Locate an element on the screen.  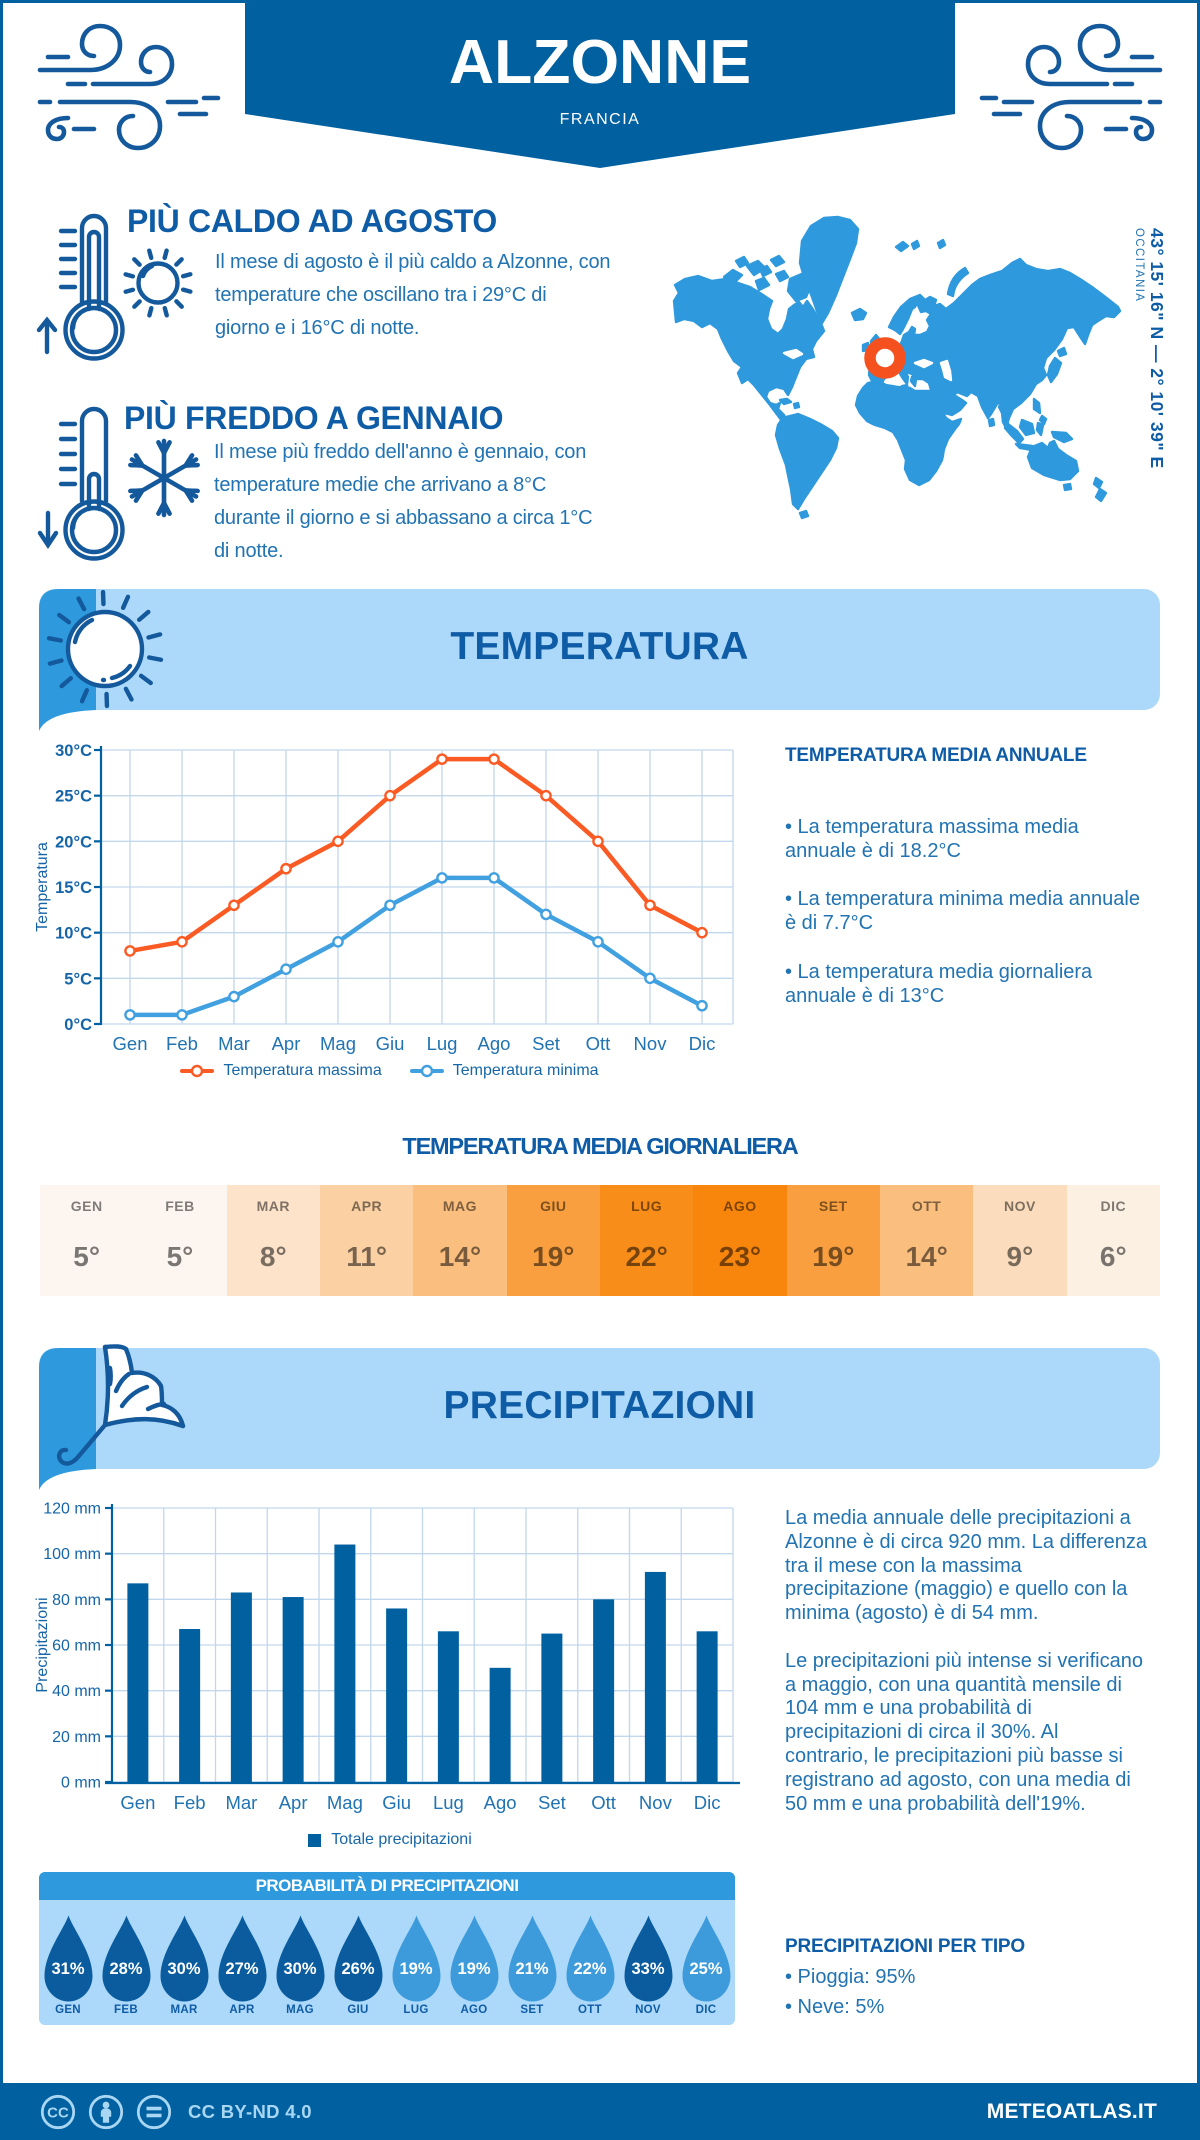
probability-drop-giu: 26% GIU is located at coordinates (358, 1962).